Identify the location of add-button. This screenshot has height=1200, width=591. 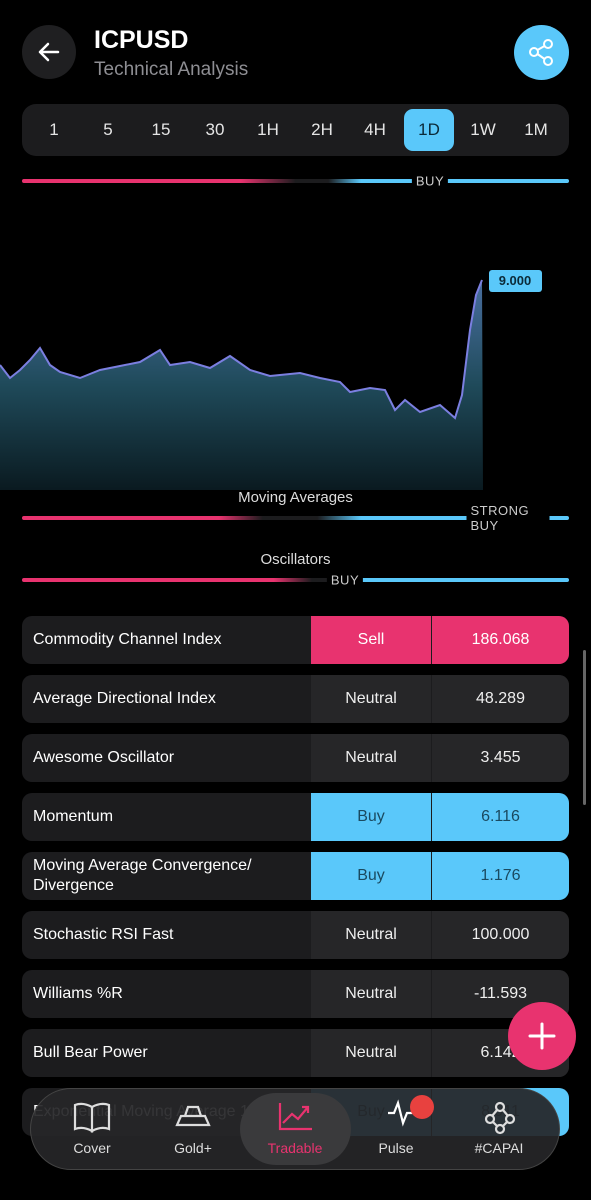
(542, 1036).